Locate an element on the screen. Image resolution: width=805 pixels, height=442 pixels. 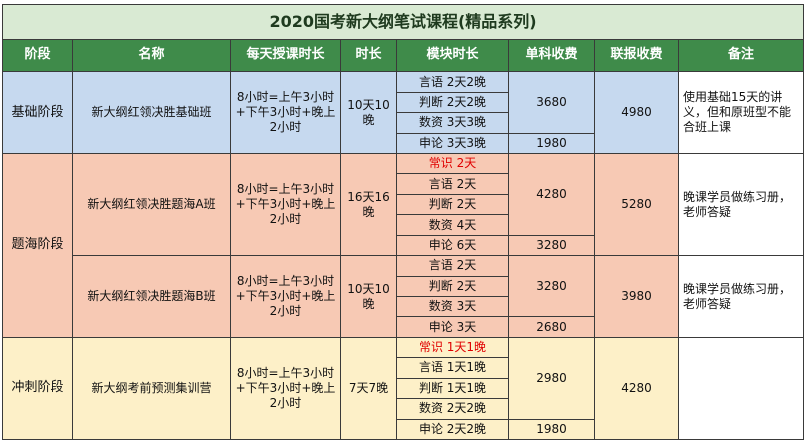
table-row: 申论 3天 2680 is located at coordinates (403, 327).